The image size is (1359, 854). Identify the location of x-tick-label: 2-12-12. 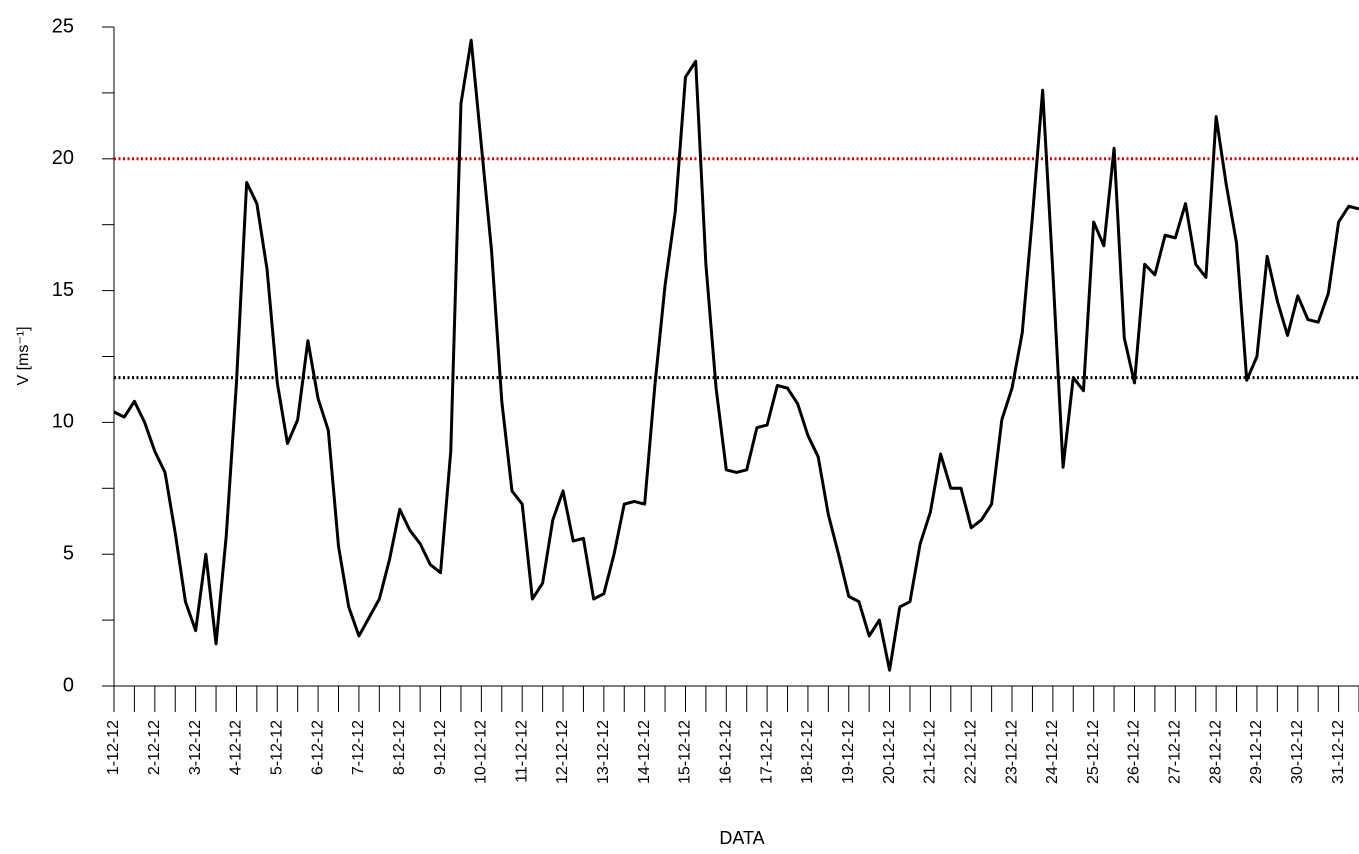
(154, 747).